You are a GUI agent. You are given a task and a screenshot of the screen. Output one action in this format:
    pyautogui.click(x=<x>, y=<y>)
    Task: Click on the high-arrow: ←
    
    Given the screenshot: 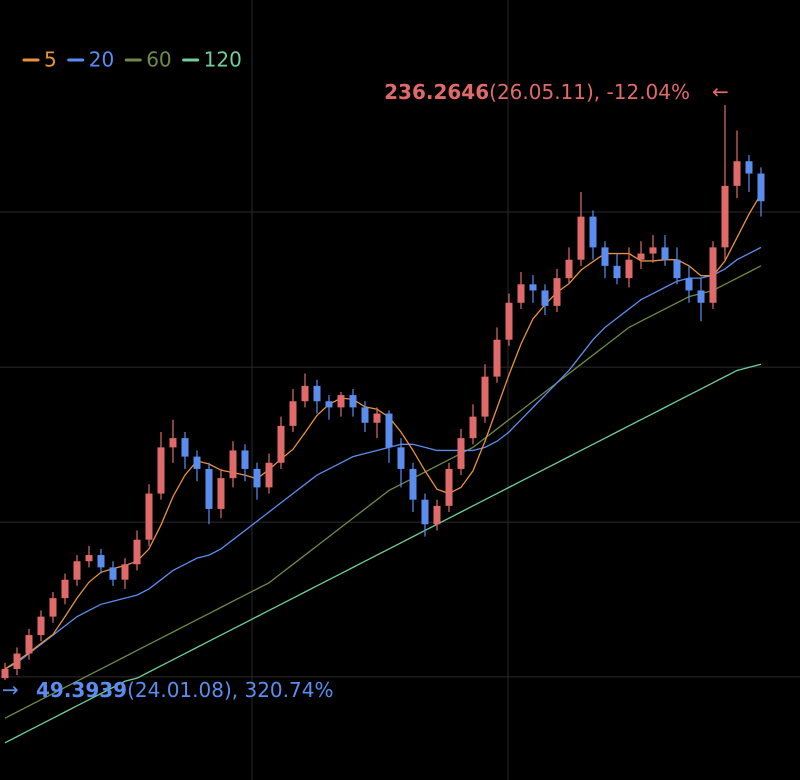 What is the action you would take?
    pyautogui.click(x=720, y=92)
    